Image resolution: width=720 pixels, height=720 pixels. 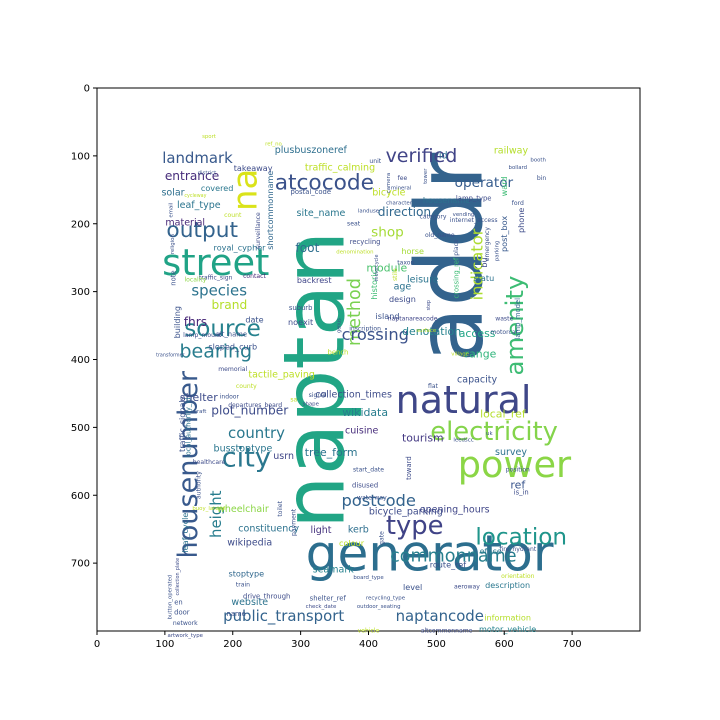 I want to click on word-165: denomination, so click(x=354, y=252).